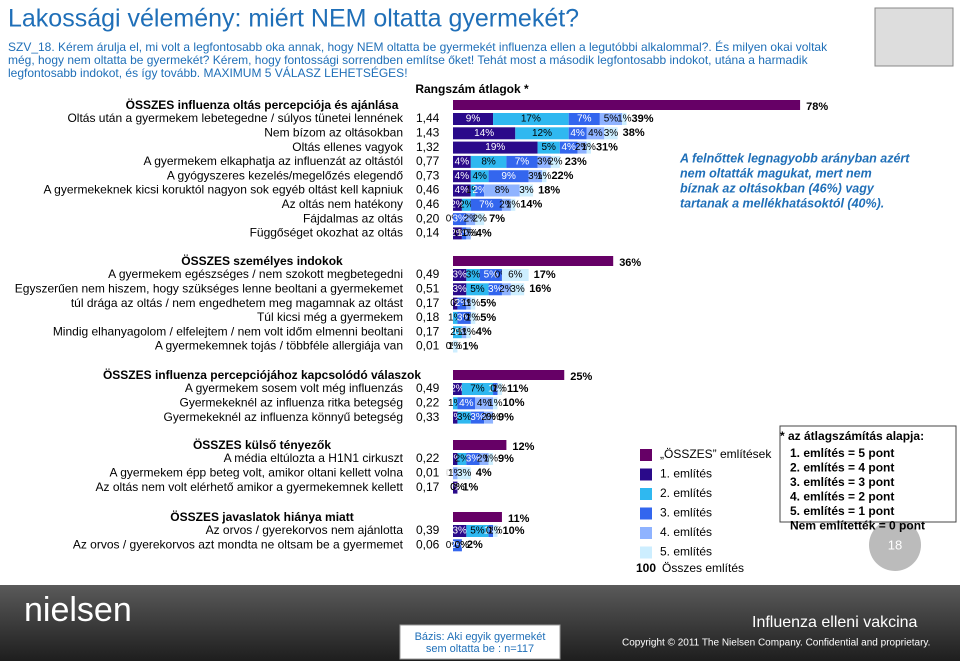 This screenshot has width=960, height=666. I want to click on legend-label: 5. említés, so click(686, 552).